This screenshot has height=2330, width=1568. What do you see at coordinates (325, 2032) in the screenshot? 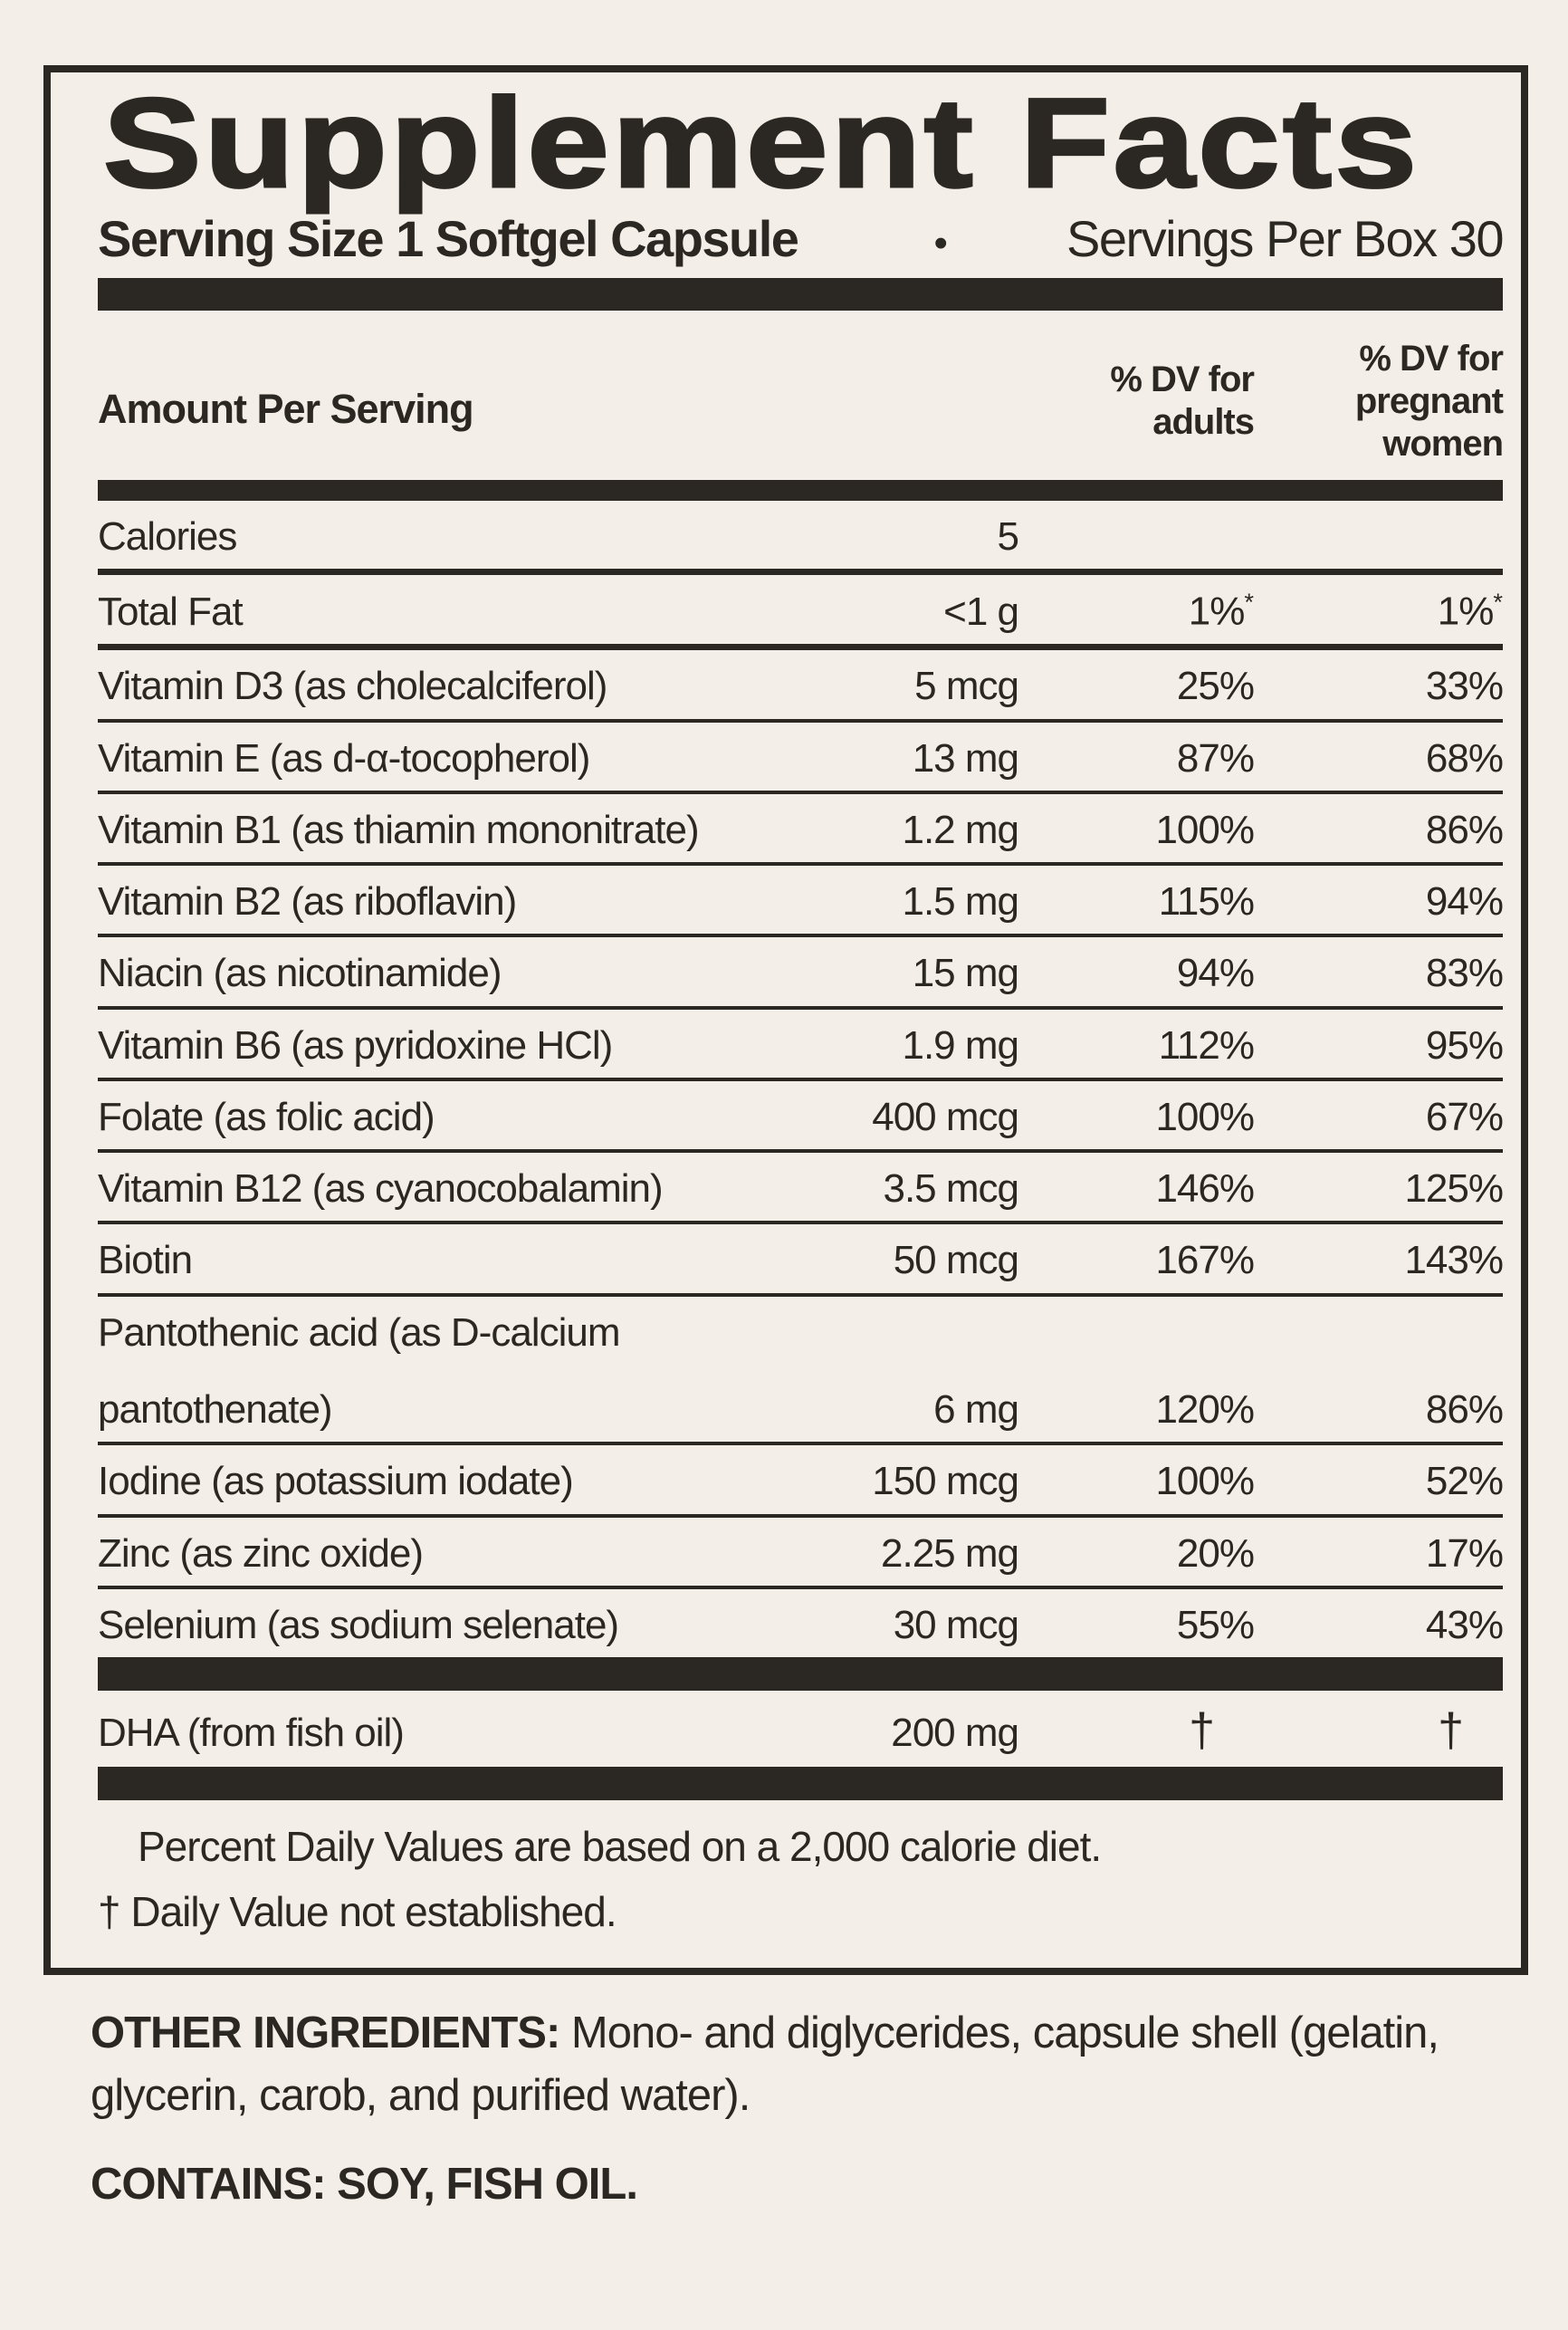
I see `other-ingredients-label: OTHER INGREDIENTS:` at bounding box center [325, 2032].